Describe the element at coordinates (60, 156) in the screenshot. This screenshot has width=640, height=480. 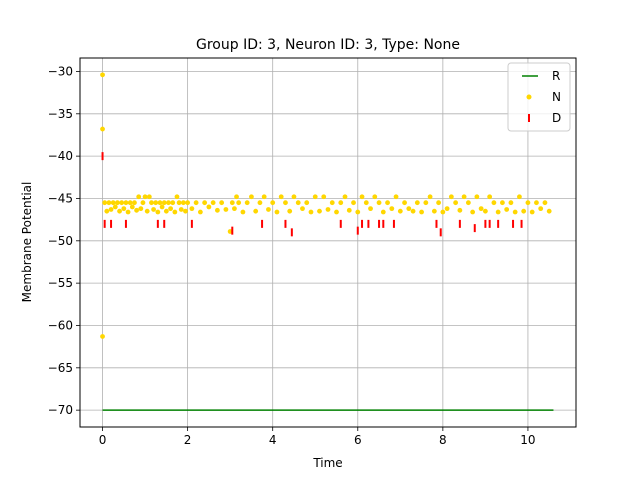
I see `y-tick-label: −40` at that location.